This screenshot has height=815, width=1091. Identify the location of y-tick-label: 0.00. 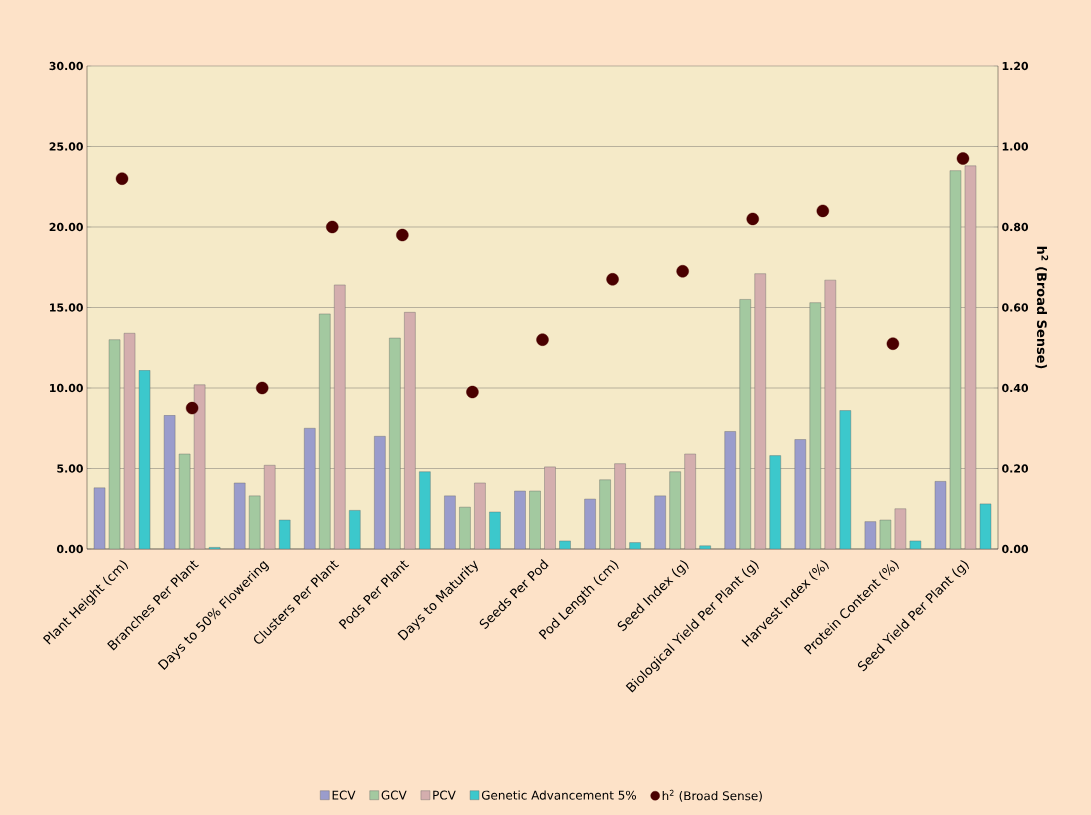
(69, 549).